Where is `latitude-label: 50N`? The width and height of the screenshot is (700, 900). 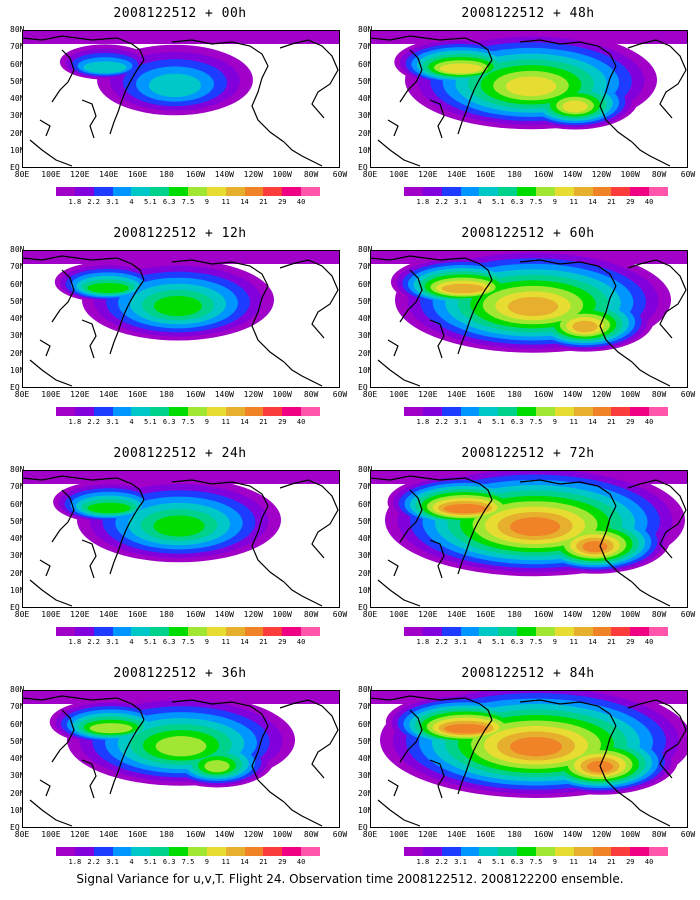 latitude-label: 50N is located at coordinates (365, 81).